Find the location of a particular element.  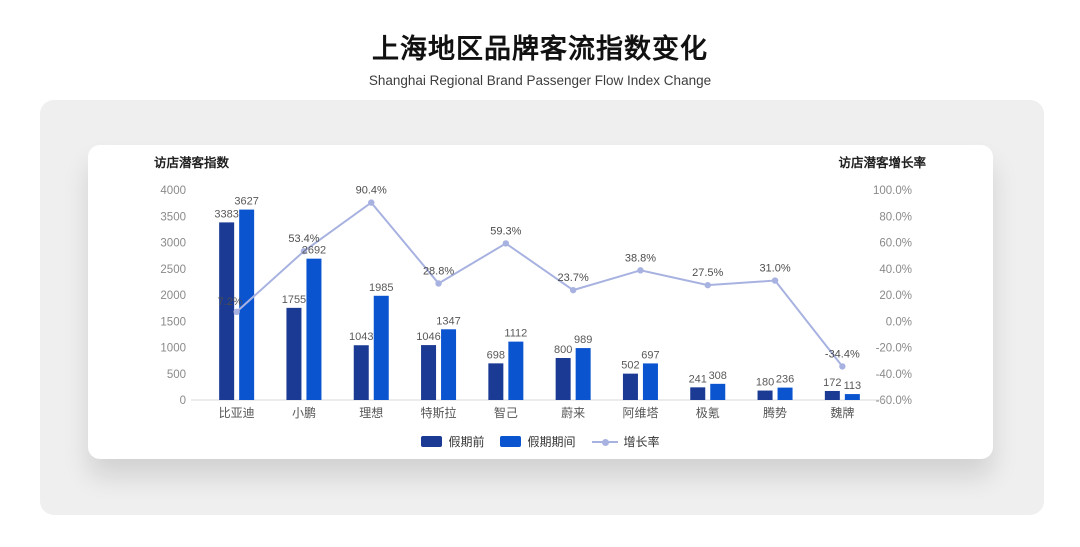

bar-value-label: 113 is located at coordinates (853, 386).